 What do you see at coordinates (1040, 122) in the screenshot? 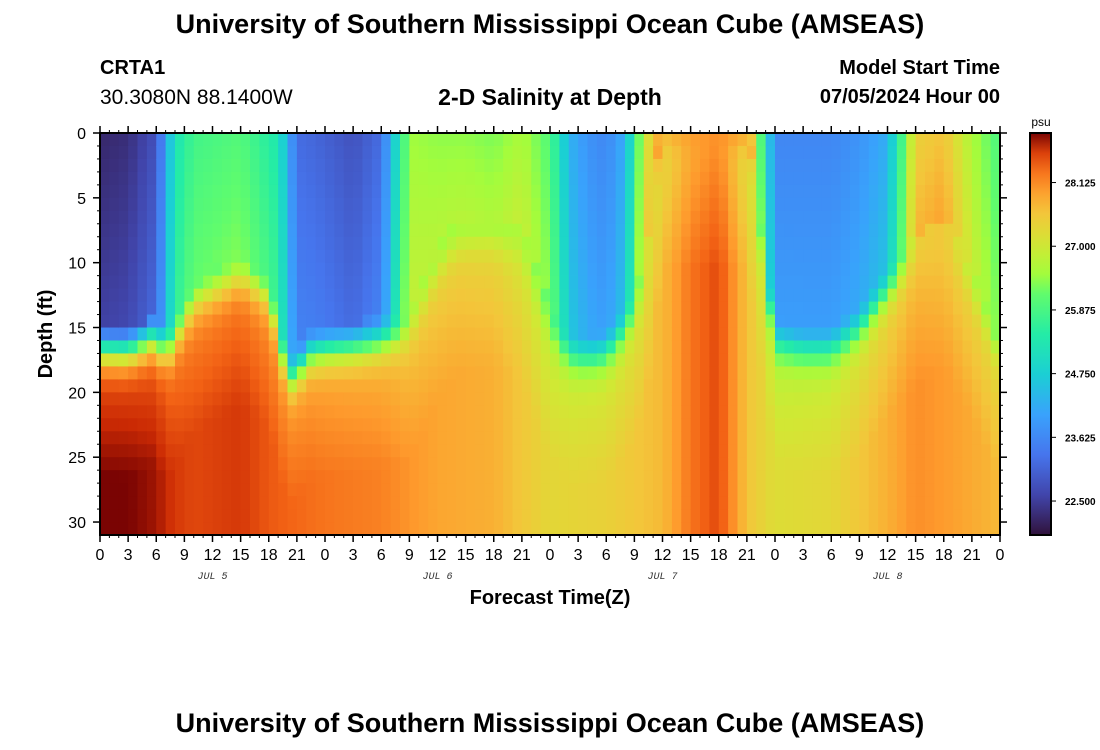
I see `colorbar-unit: psu` at bounding box center [1040, 122].